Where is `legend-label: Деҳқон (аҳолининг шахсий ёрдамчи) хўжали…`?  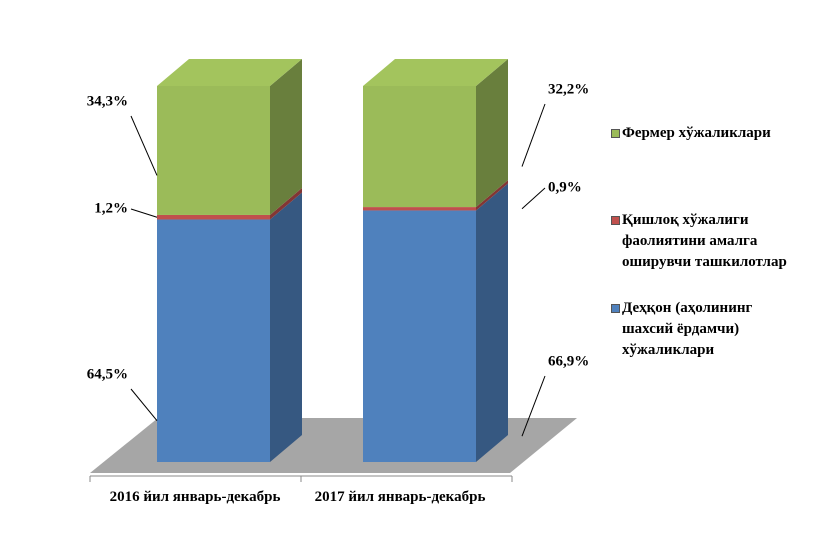
legend-label: Деҳқон (аҳолининг шахсий ёрдамчи) хўжали… is located at coordinates (687, 329).